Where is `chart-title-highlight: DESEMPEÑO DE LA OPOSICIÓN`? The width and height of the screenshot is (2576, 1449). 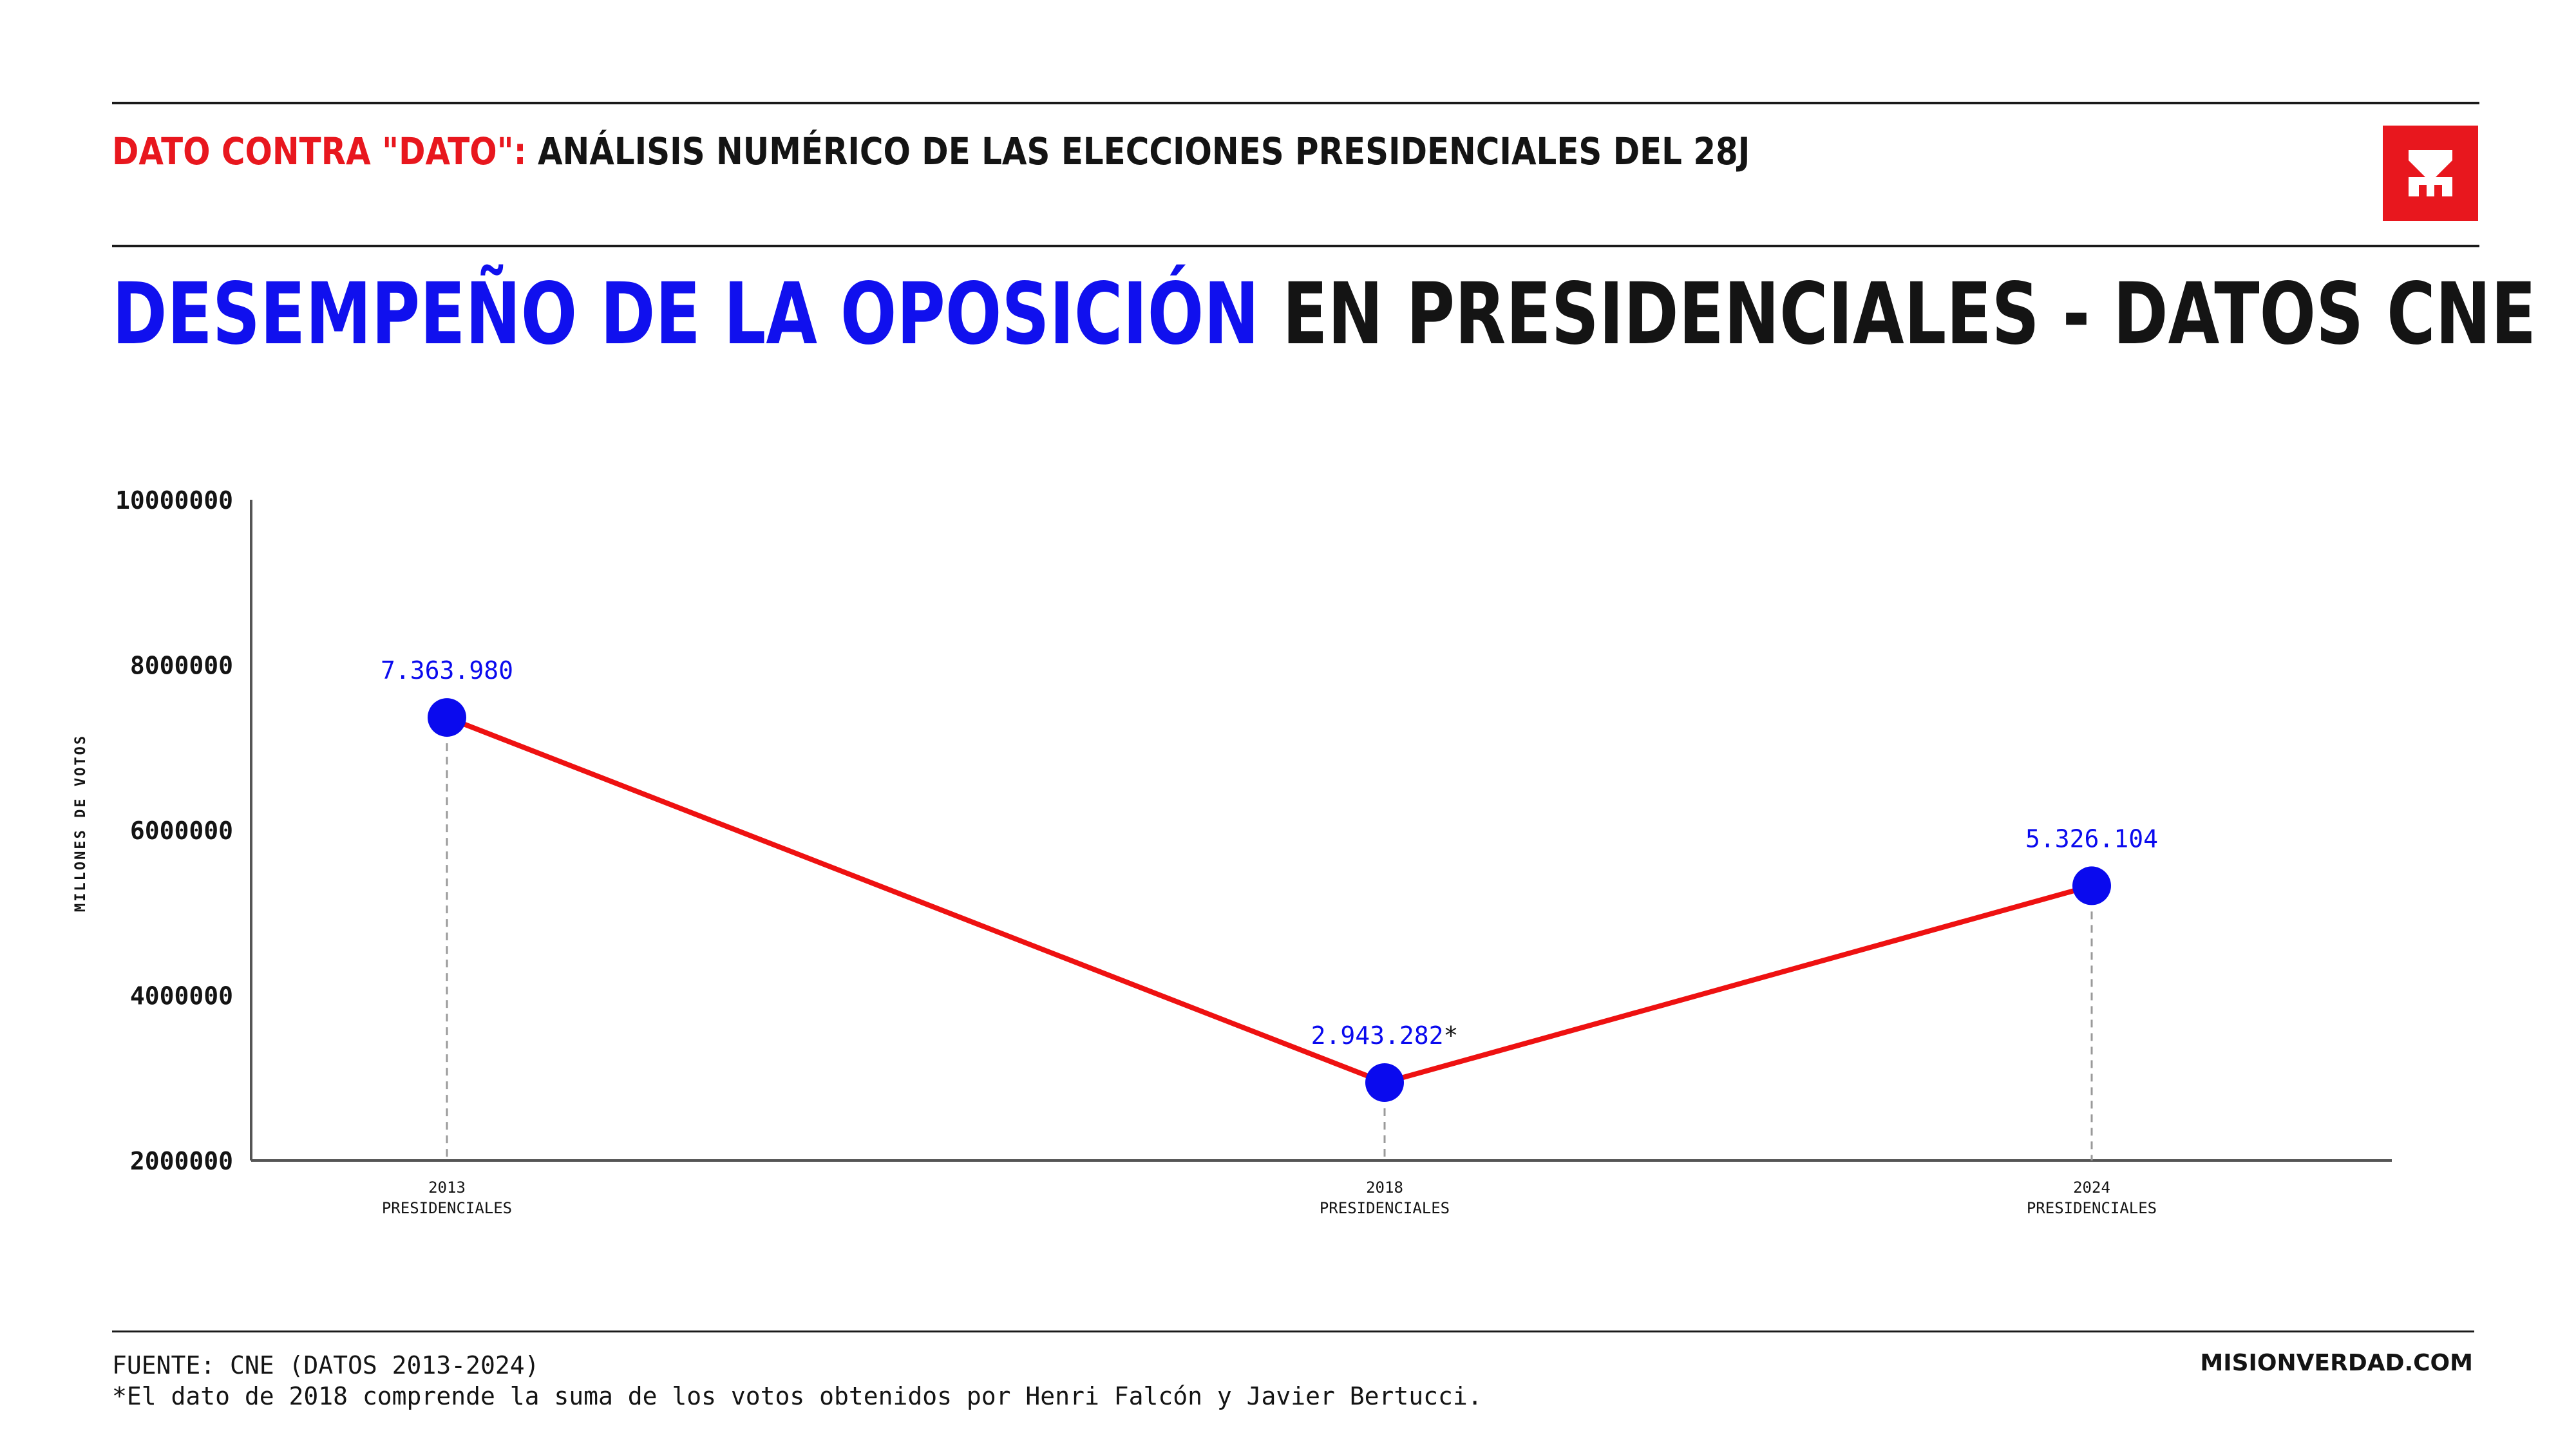 chart-title-highlight: DESEMPEÑO DE LA OPOSICIÓN is located at coordinates (686, 314).